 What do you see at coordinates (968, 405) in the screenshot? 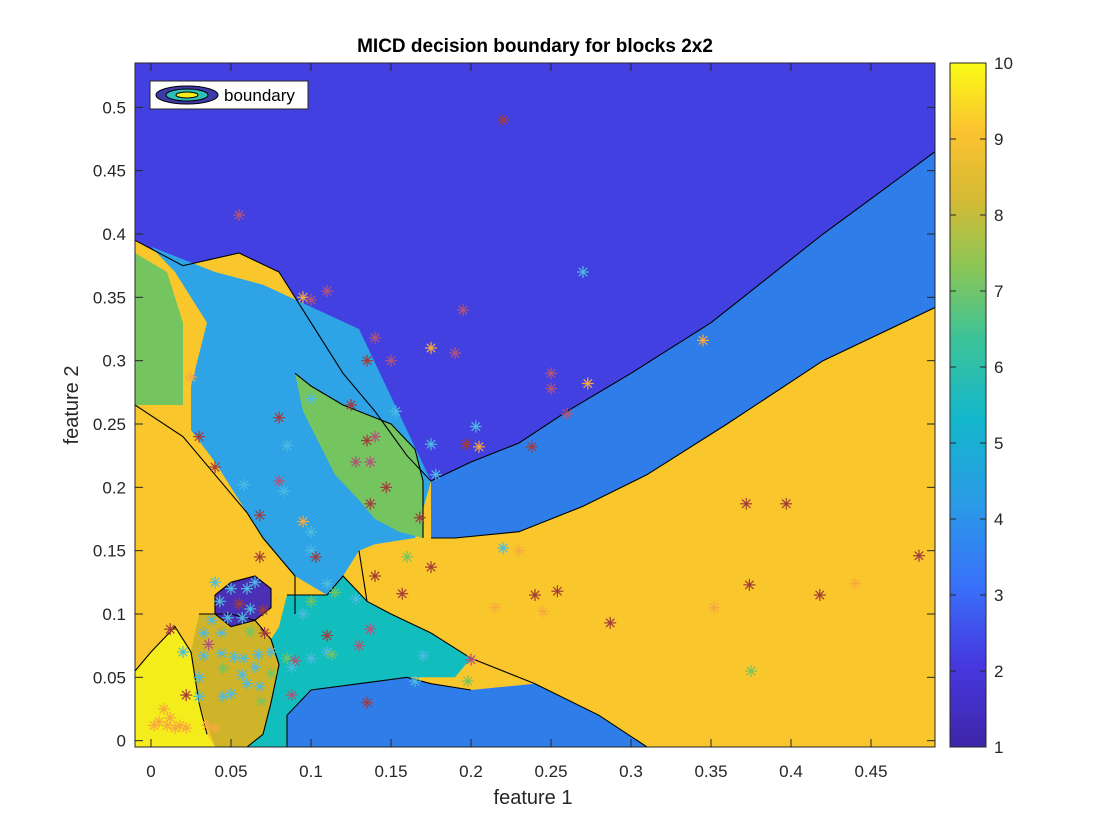
I see `colorbar-gradient` at bounding box center [968, 405].